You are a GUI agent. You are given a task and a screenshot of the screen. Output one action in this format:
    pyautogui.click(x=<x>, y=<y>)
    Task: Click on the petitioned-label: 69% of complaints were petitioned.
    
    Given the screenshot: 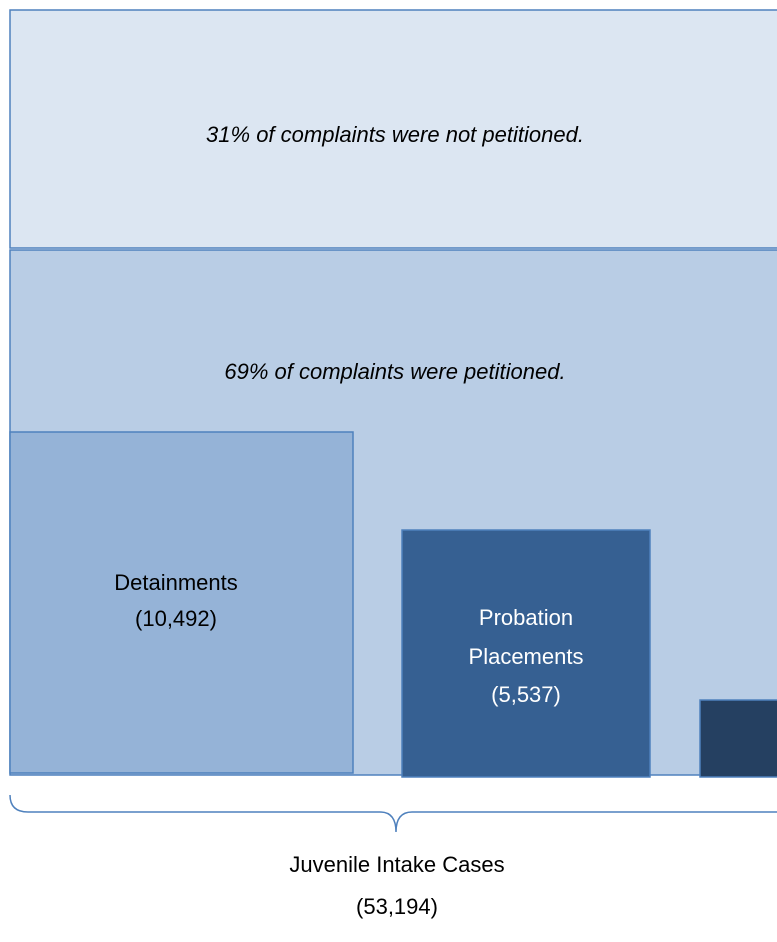 What is the action you would take?
    pyautogui.click(x=394, y=371)
    